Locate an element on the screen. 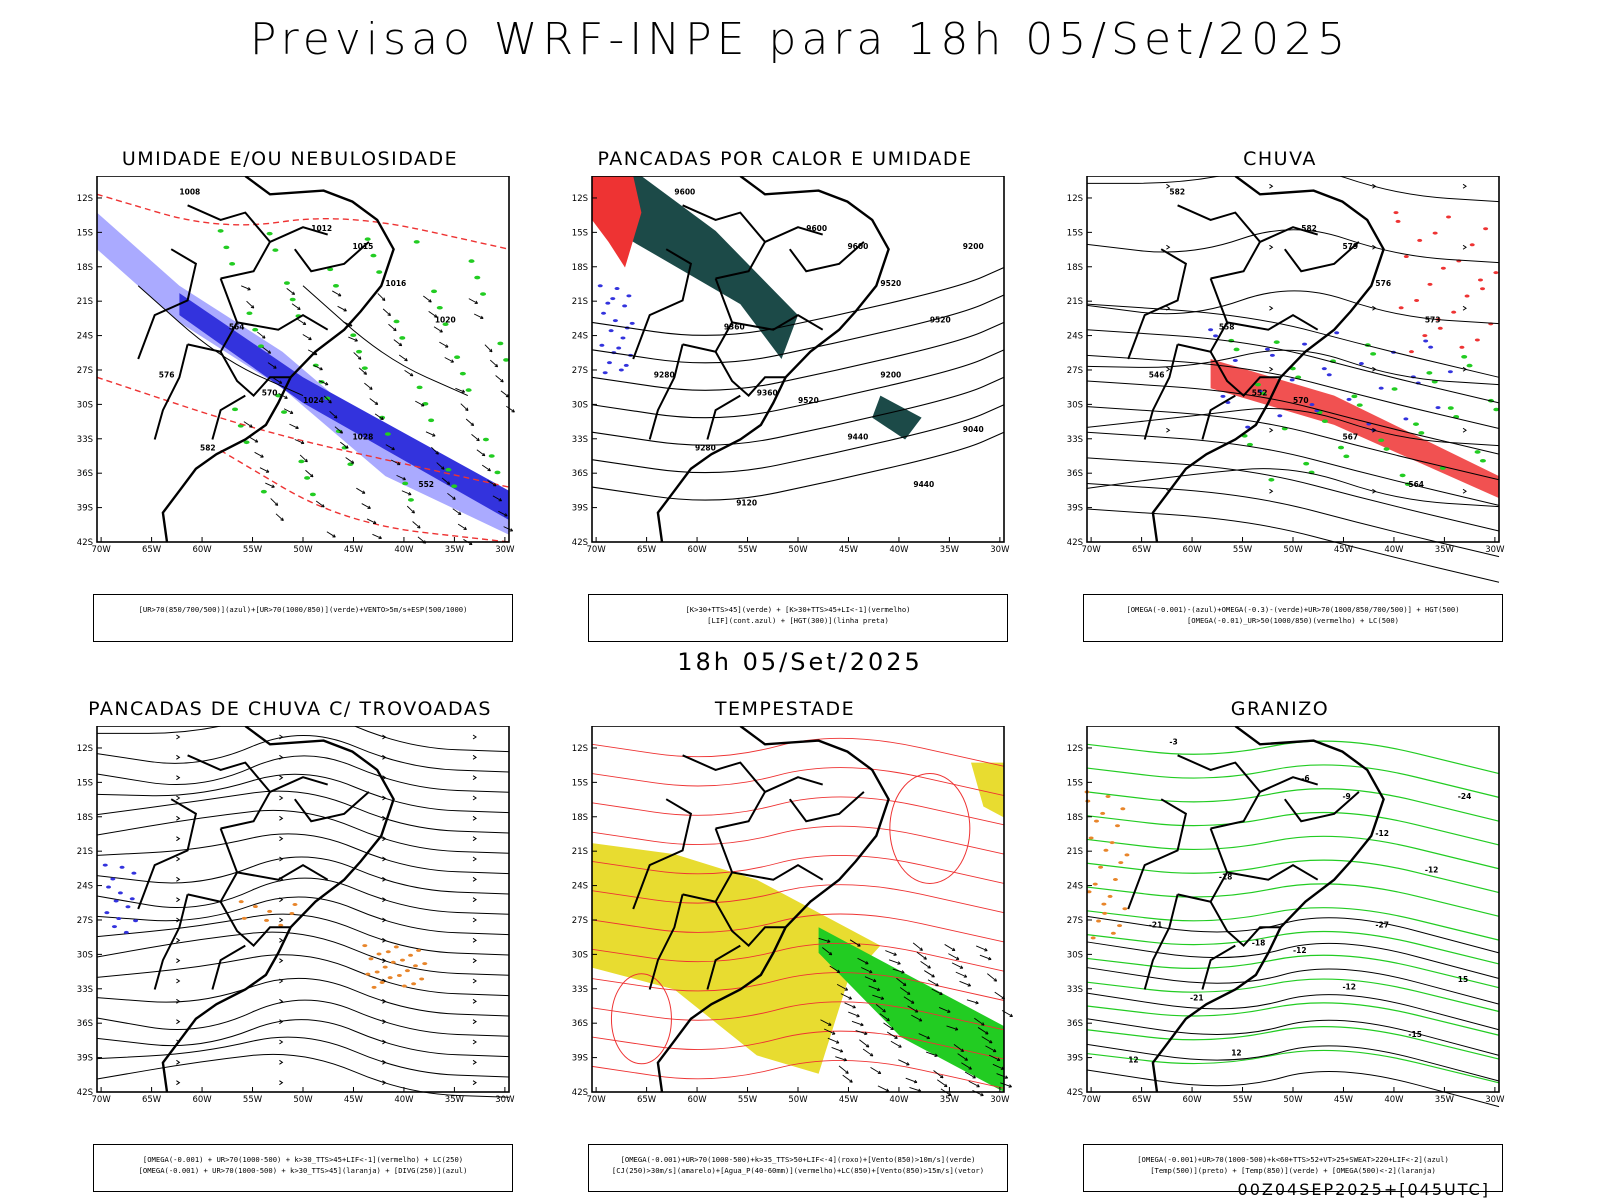 Image resolution: width=1600 pixels, height=1200 pixels. contour-label: 1028 is located at coordinates (362, 437).